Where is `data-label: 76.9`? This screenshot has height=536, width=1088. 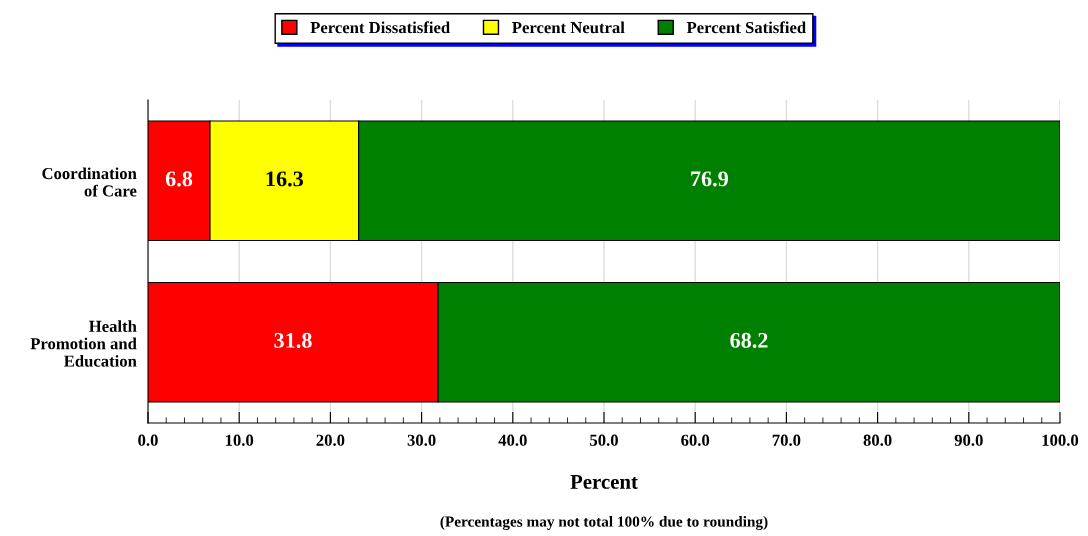 data-label: 76.9 is located at coordinates (709, 179).